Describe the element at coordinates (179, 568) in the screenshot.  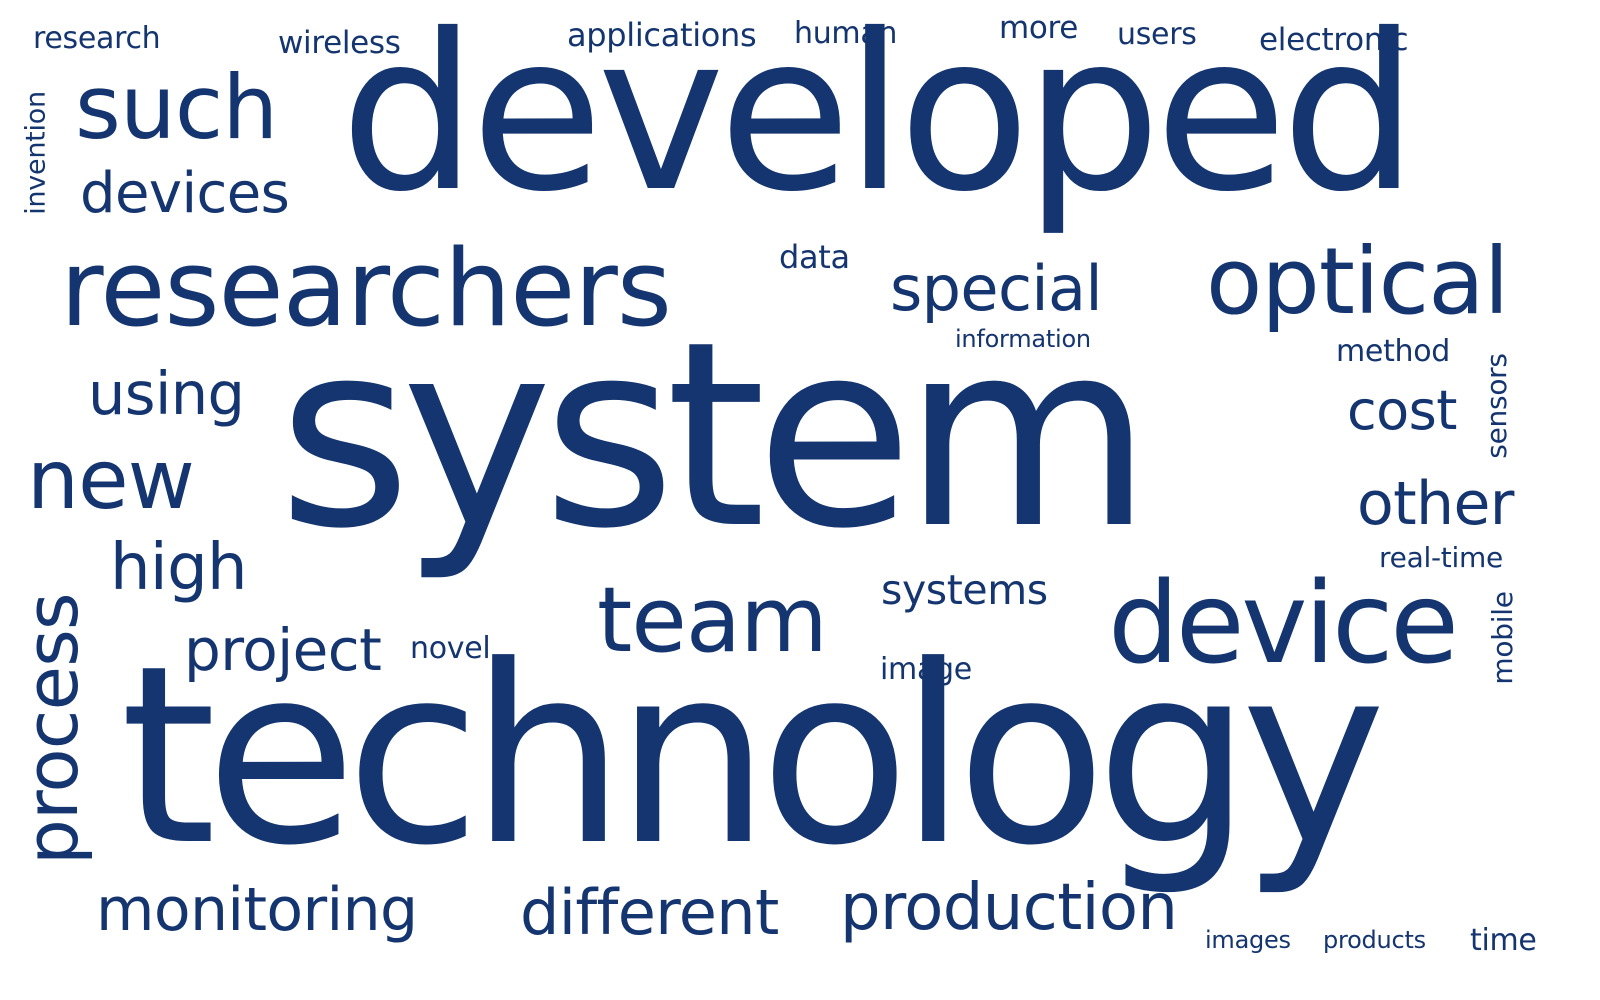
I see `word-high: high` at that location.